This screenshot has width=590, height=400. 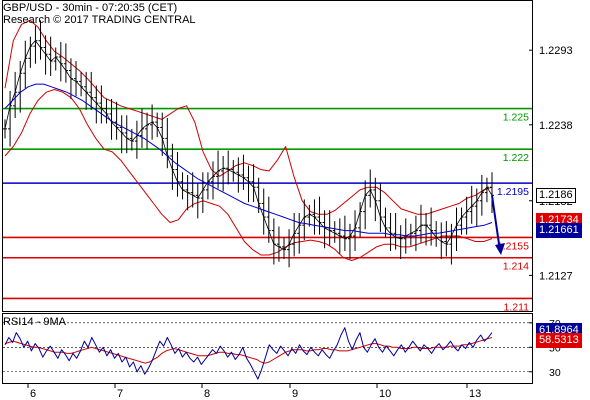 I want to click on rsi-y-tick-label: 30, so click(x=555, y=373).